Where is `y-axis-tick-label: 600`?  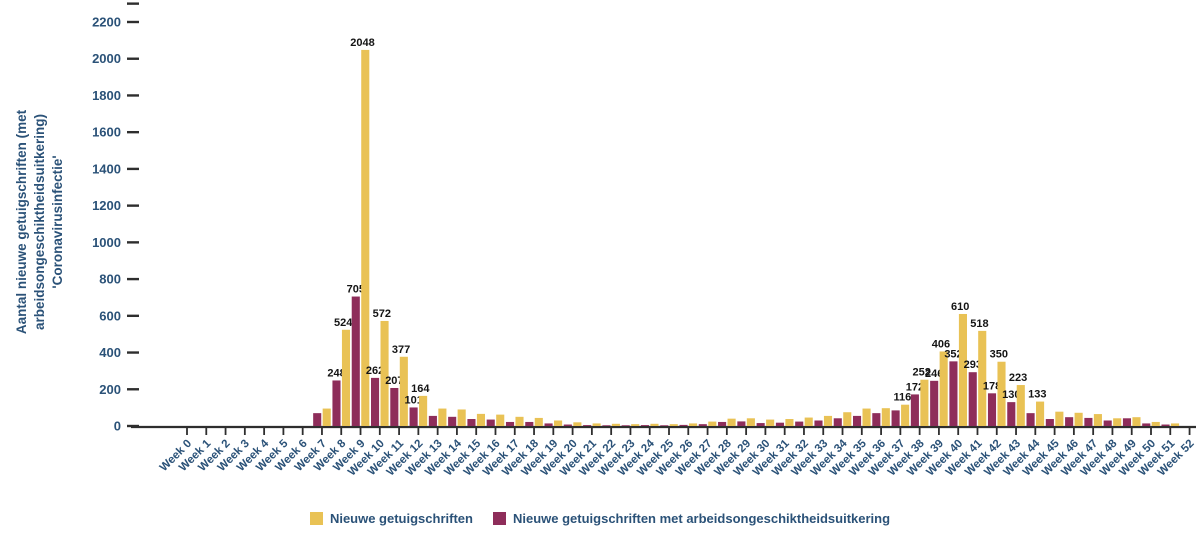 y-axis-tick-label: 600 is located at coordinates (110, 315).